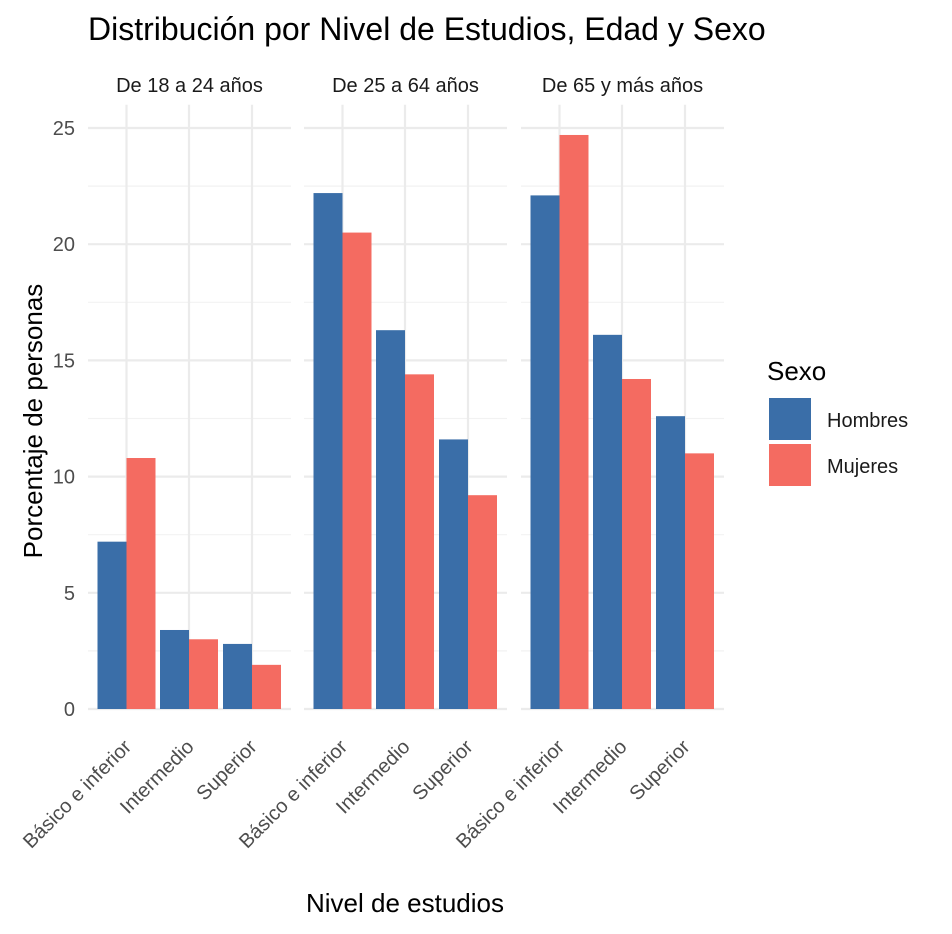  Describe the element at coordinates (64, 245) in the screenshot. I see `y-tick-label: 20` at that location.